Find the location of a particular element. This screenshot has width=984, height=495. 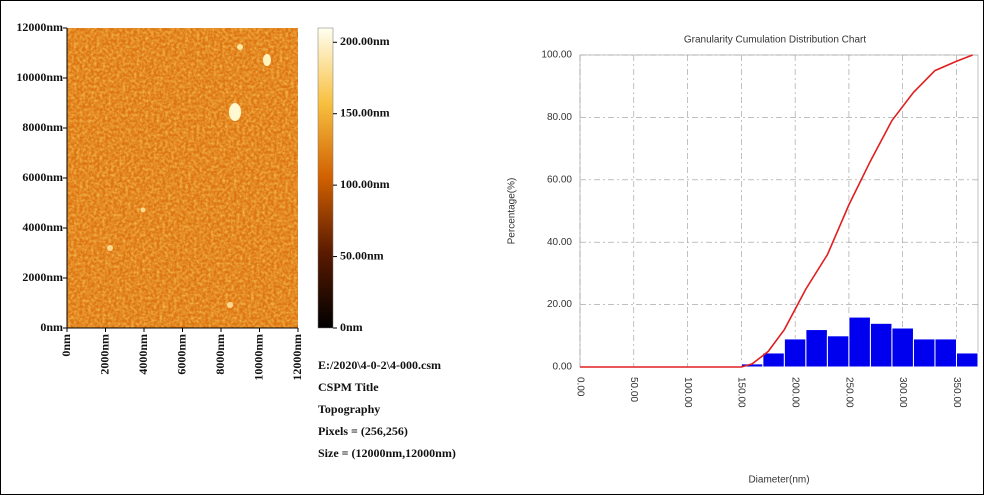

y-tick-label: 6000nm is located at coordinates (42, 177).